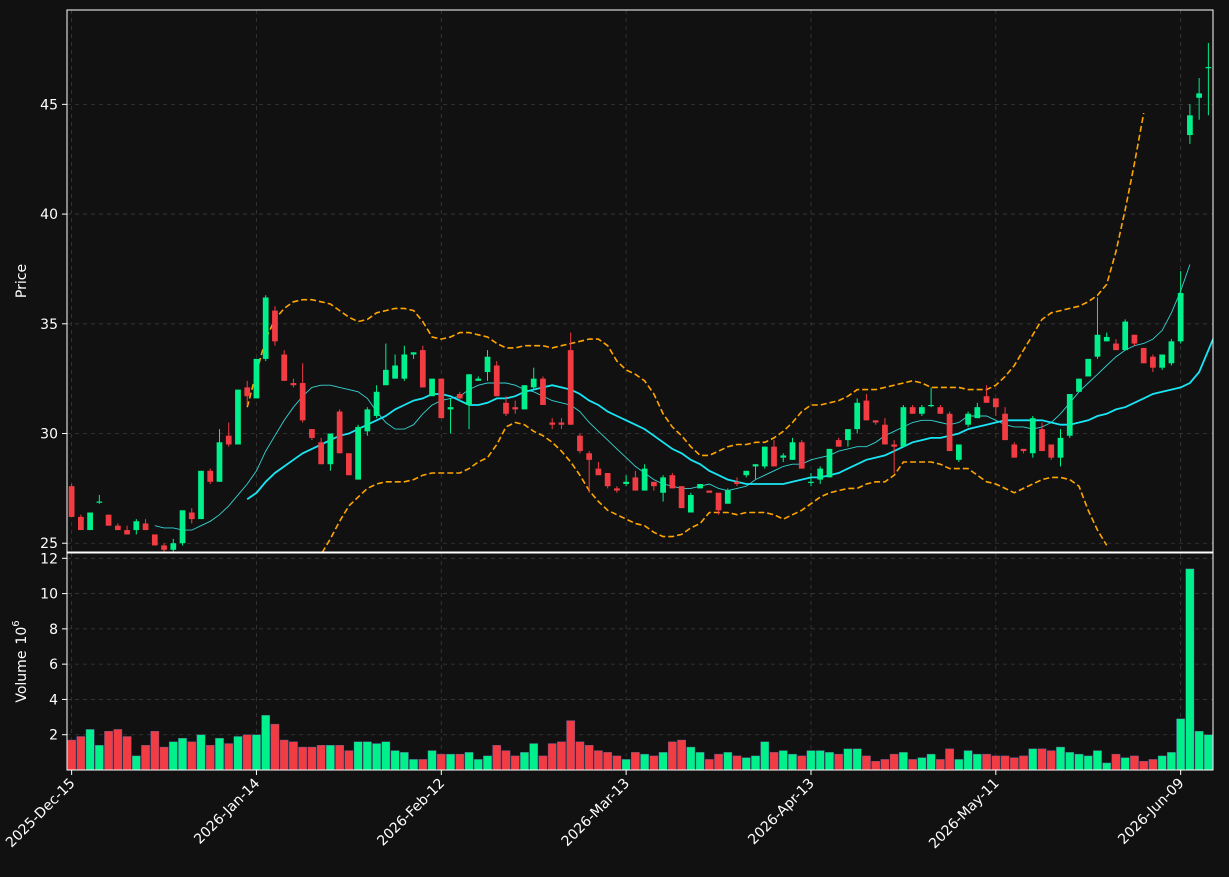 This screenshot has width=1229, height=877. Describe the element at coordinates (53, 647) in the screenshot. I see `volume-y-axis: 2 4 6 8 10 12` at that location.